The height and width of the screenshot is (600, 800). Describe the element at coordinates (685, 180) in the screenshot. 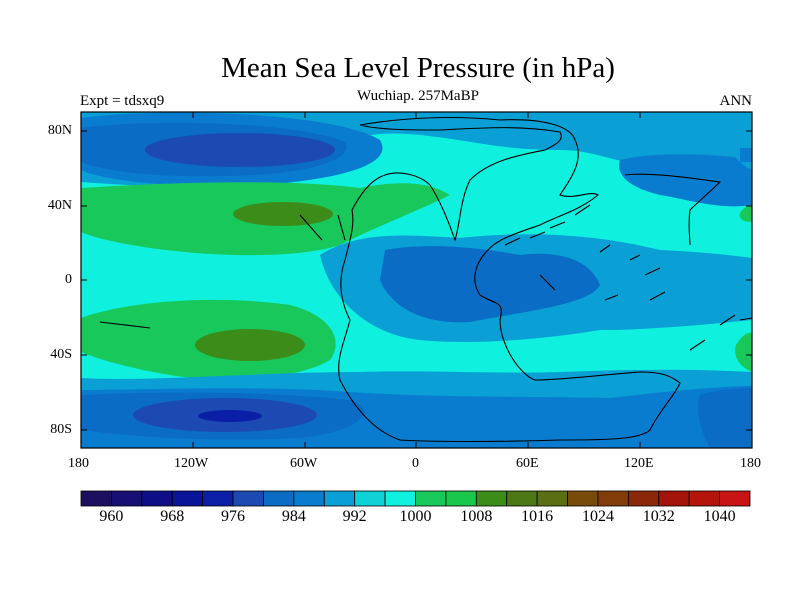

I see `siberia-low` at that location.